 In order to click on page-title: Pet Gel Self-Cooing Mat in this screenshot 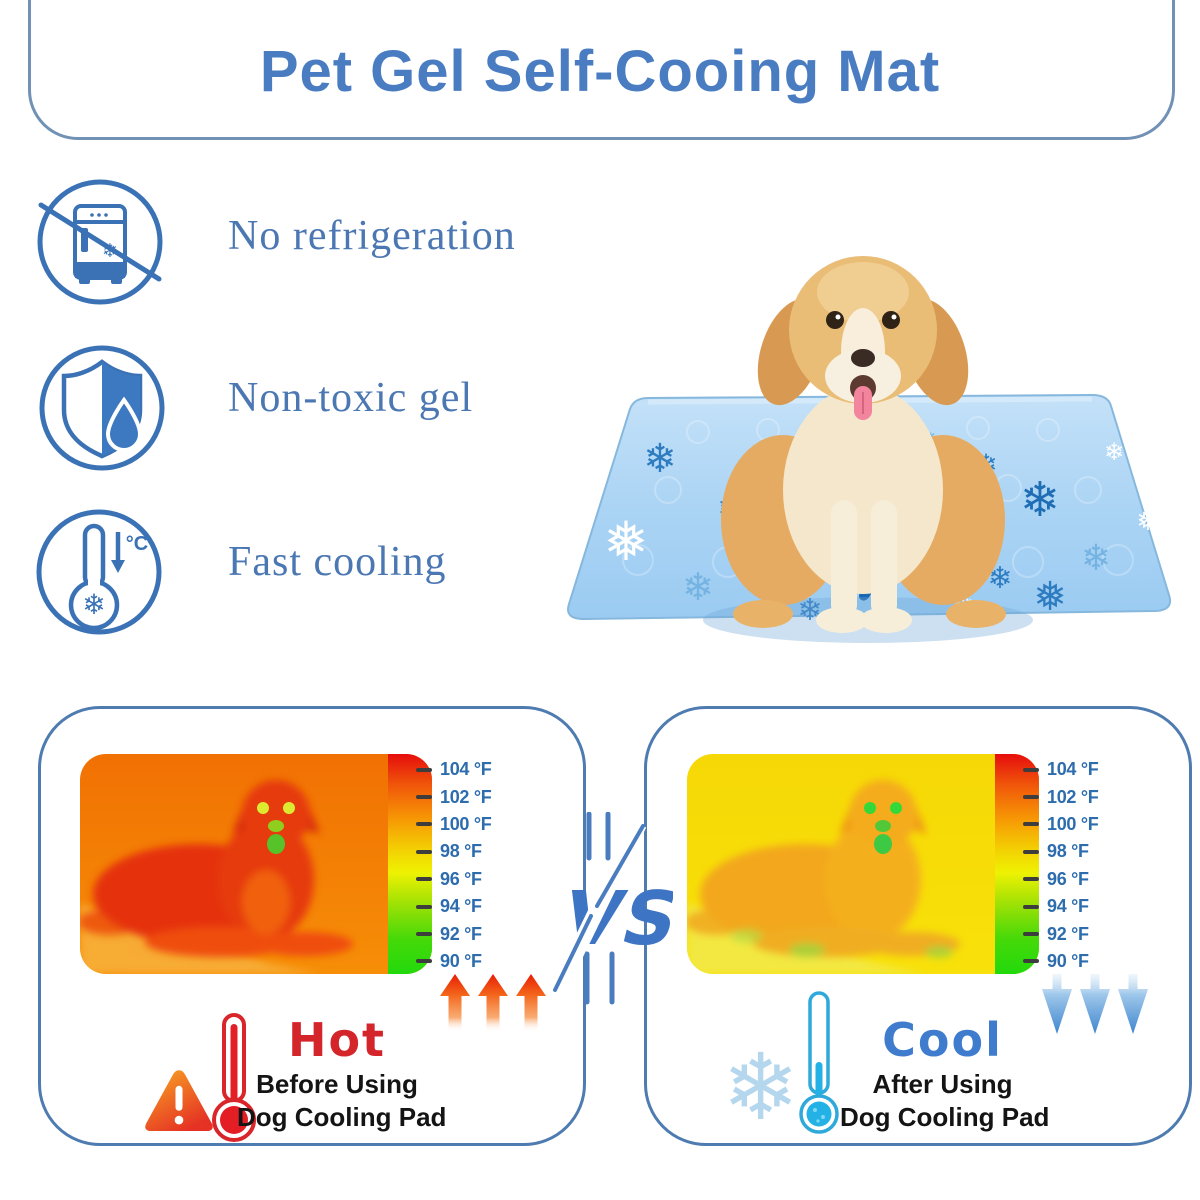, I will do `click(600, 71)`.